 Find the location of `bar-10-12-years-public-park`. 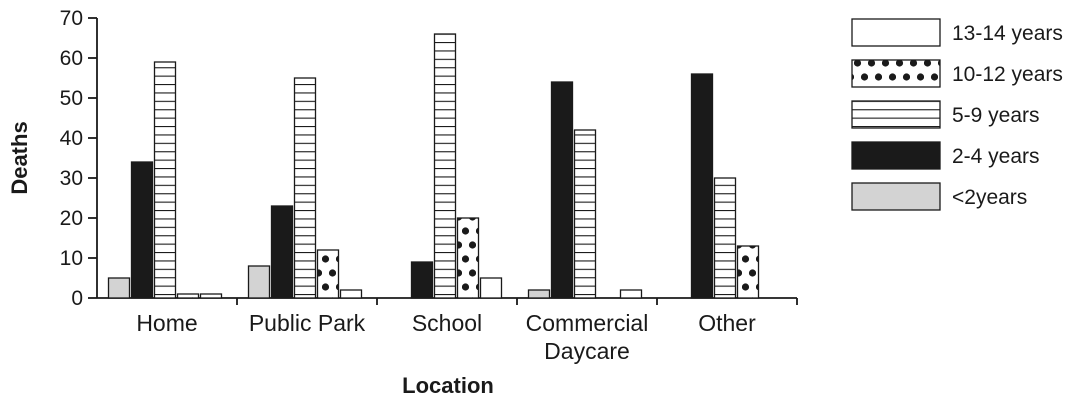

bar-10-12-years-public-park is located at coordinates (328, 274).